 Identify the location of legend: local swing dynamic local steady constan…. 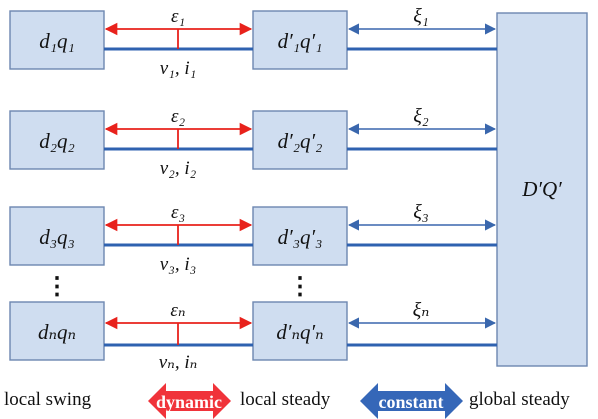
(287, 401).